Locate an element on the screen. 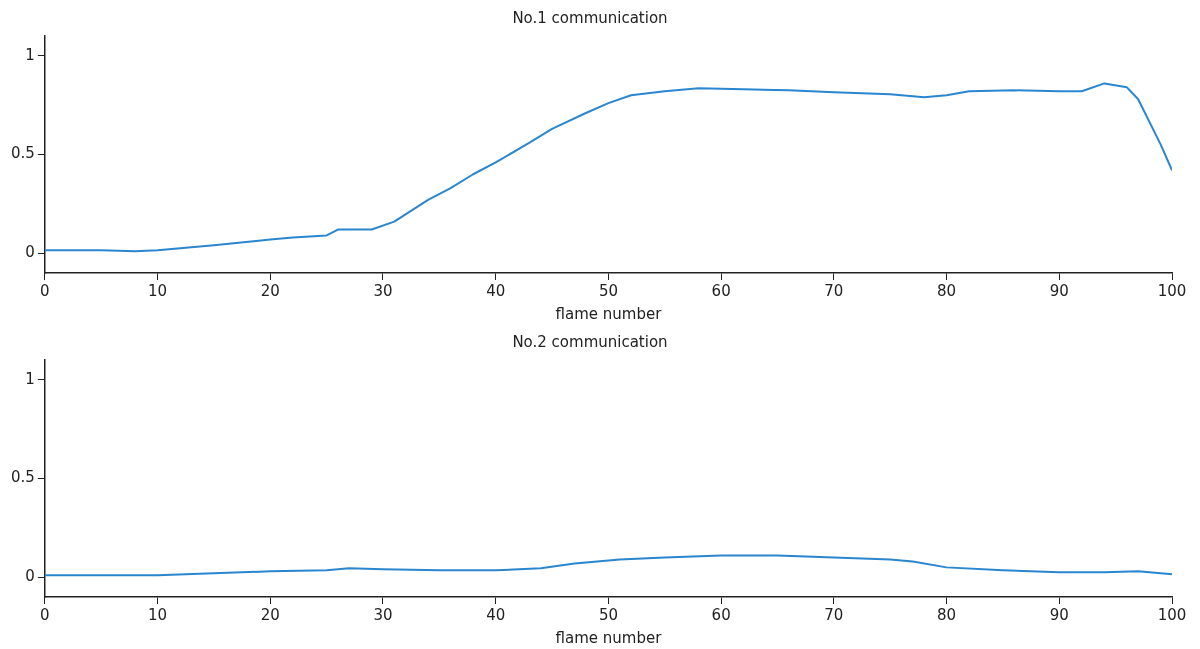 This screenshot has height=649, width=1200. chart-title: No.2 communication is located at coordinates (590, 341).